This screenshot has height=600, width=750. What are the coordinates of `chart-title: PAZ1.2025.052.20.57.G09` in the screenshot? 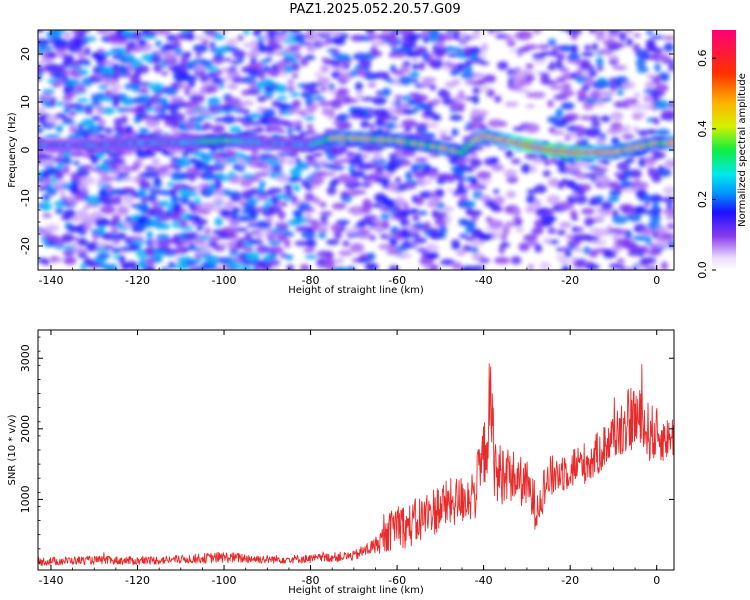 It's located at (375, 9).